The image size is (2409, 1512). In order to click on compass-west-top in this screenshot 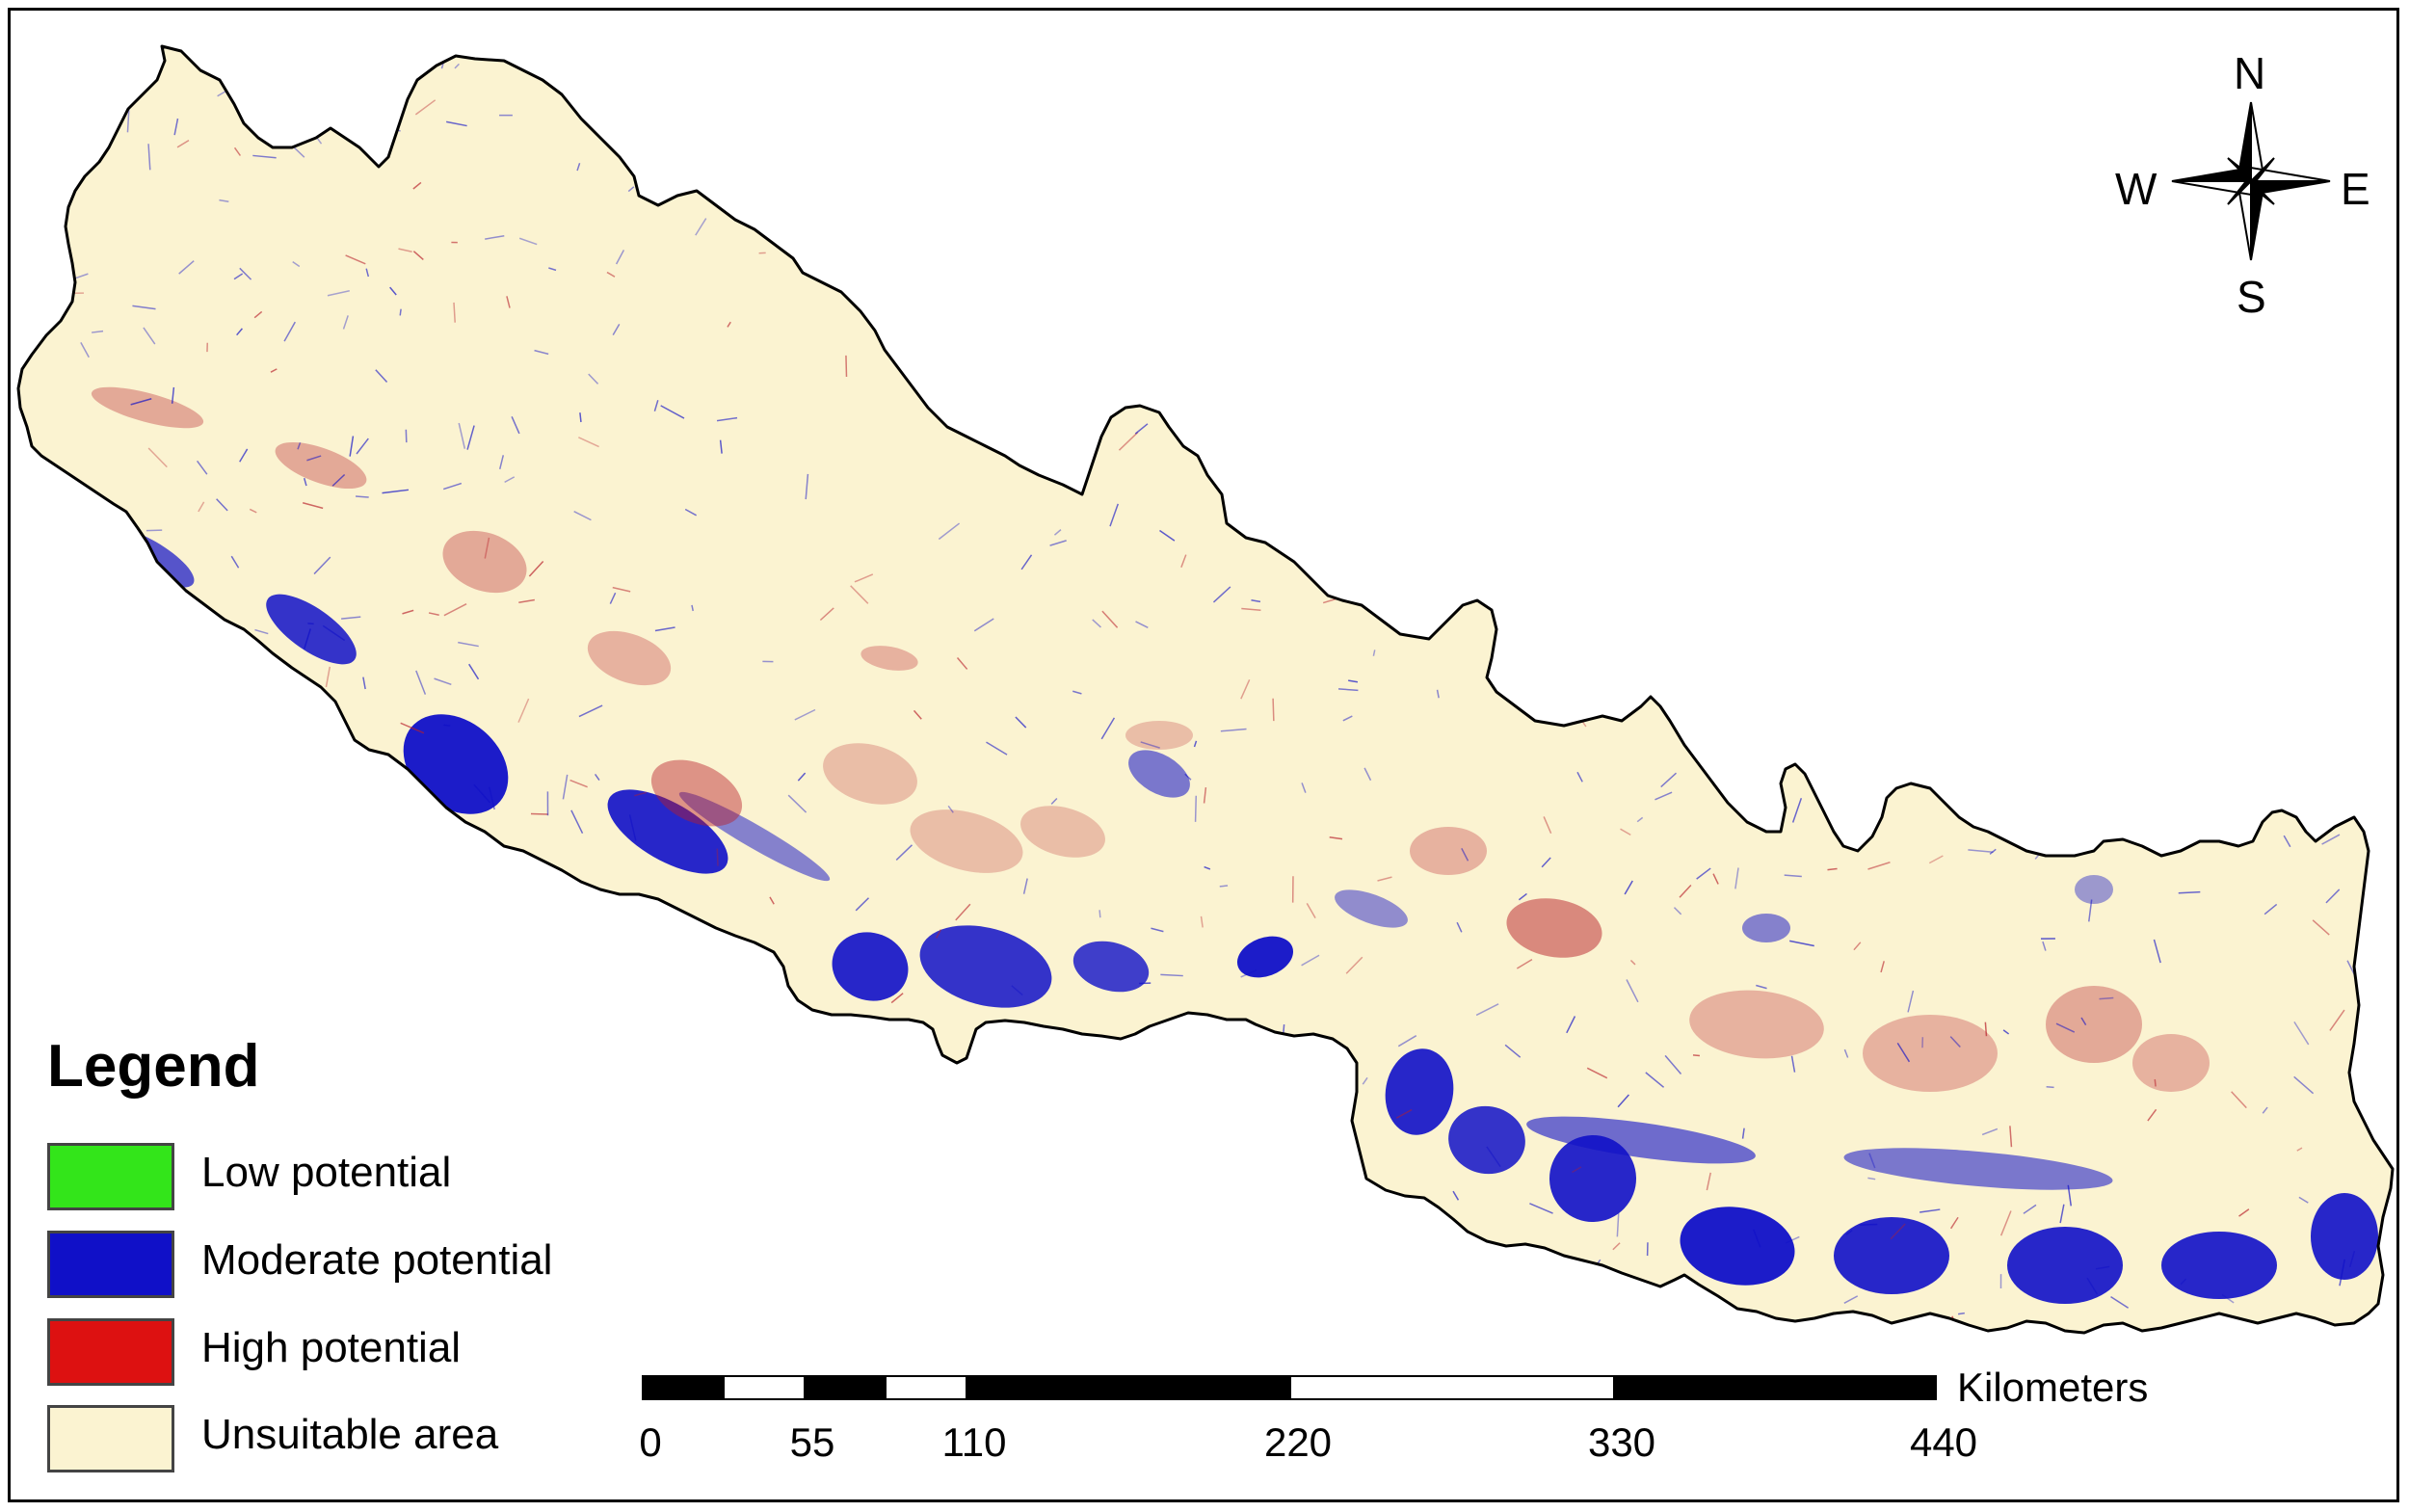, I will do `click(2211, 174)`.